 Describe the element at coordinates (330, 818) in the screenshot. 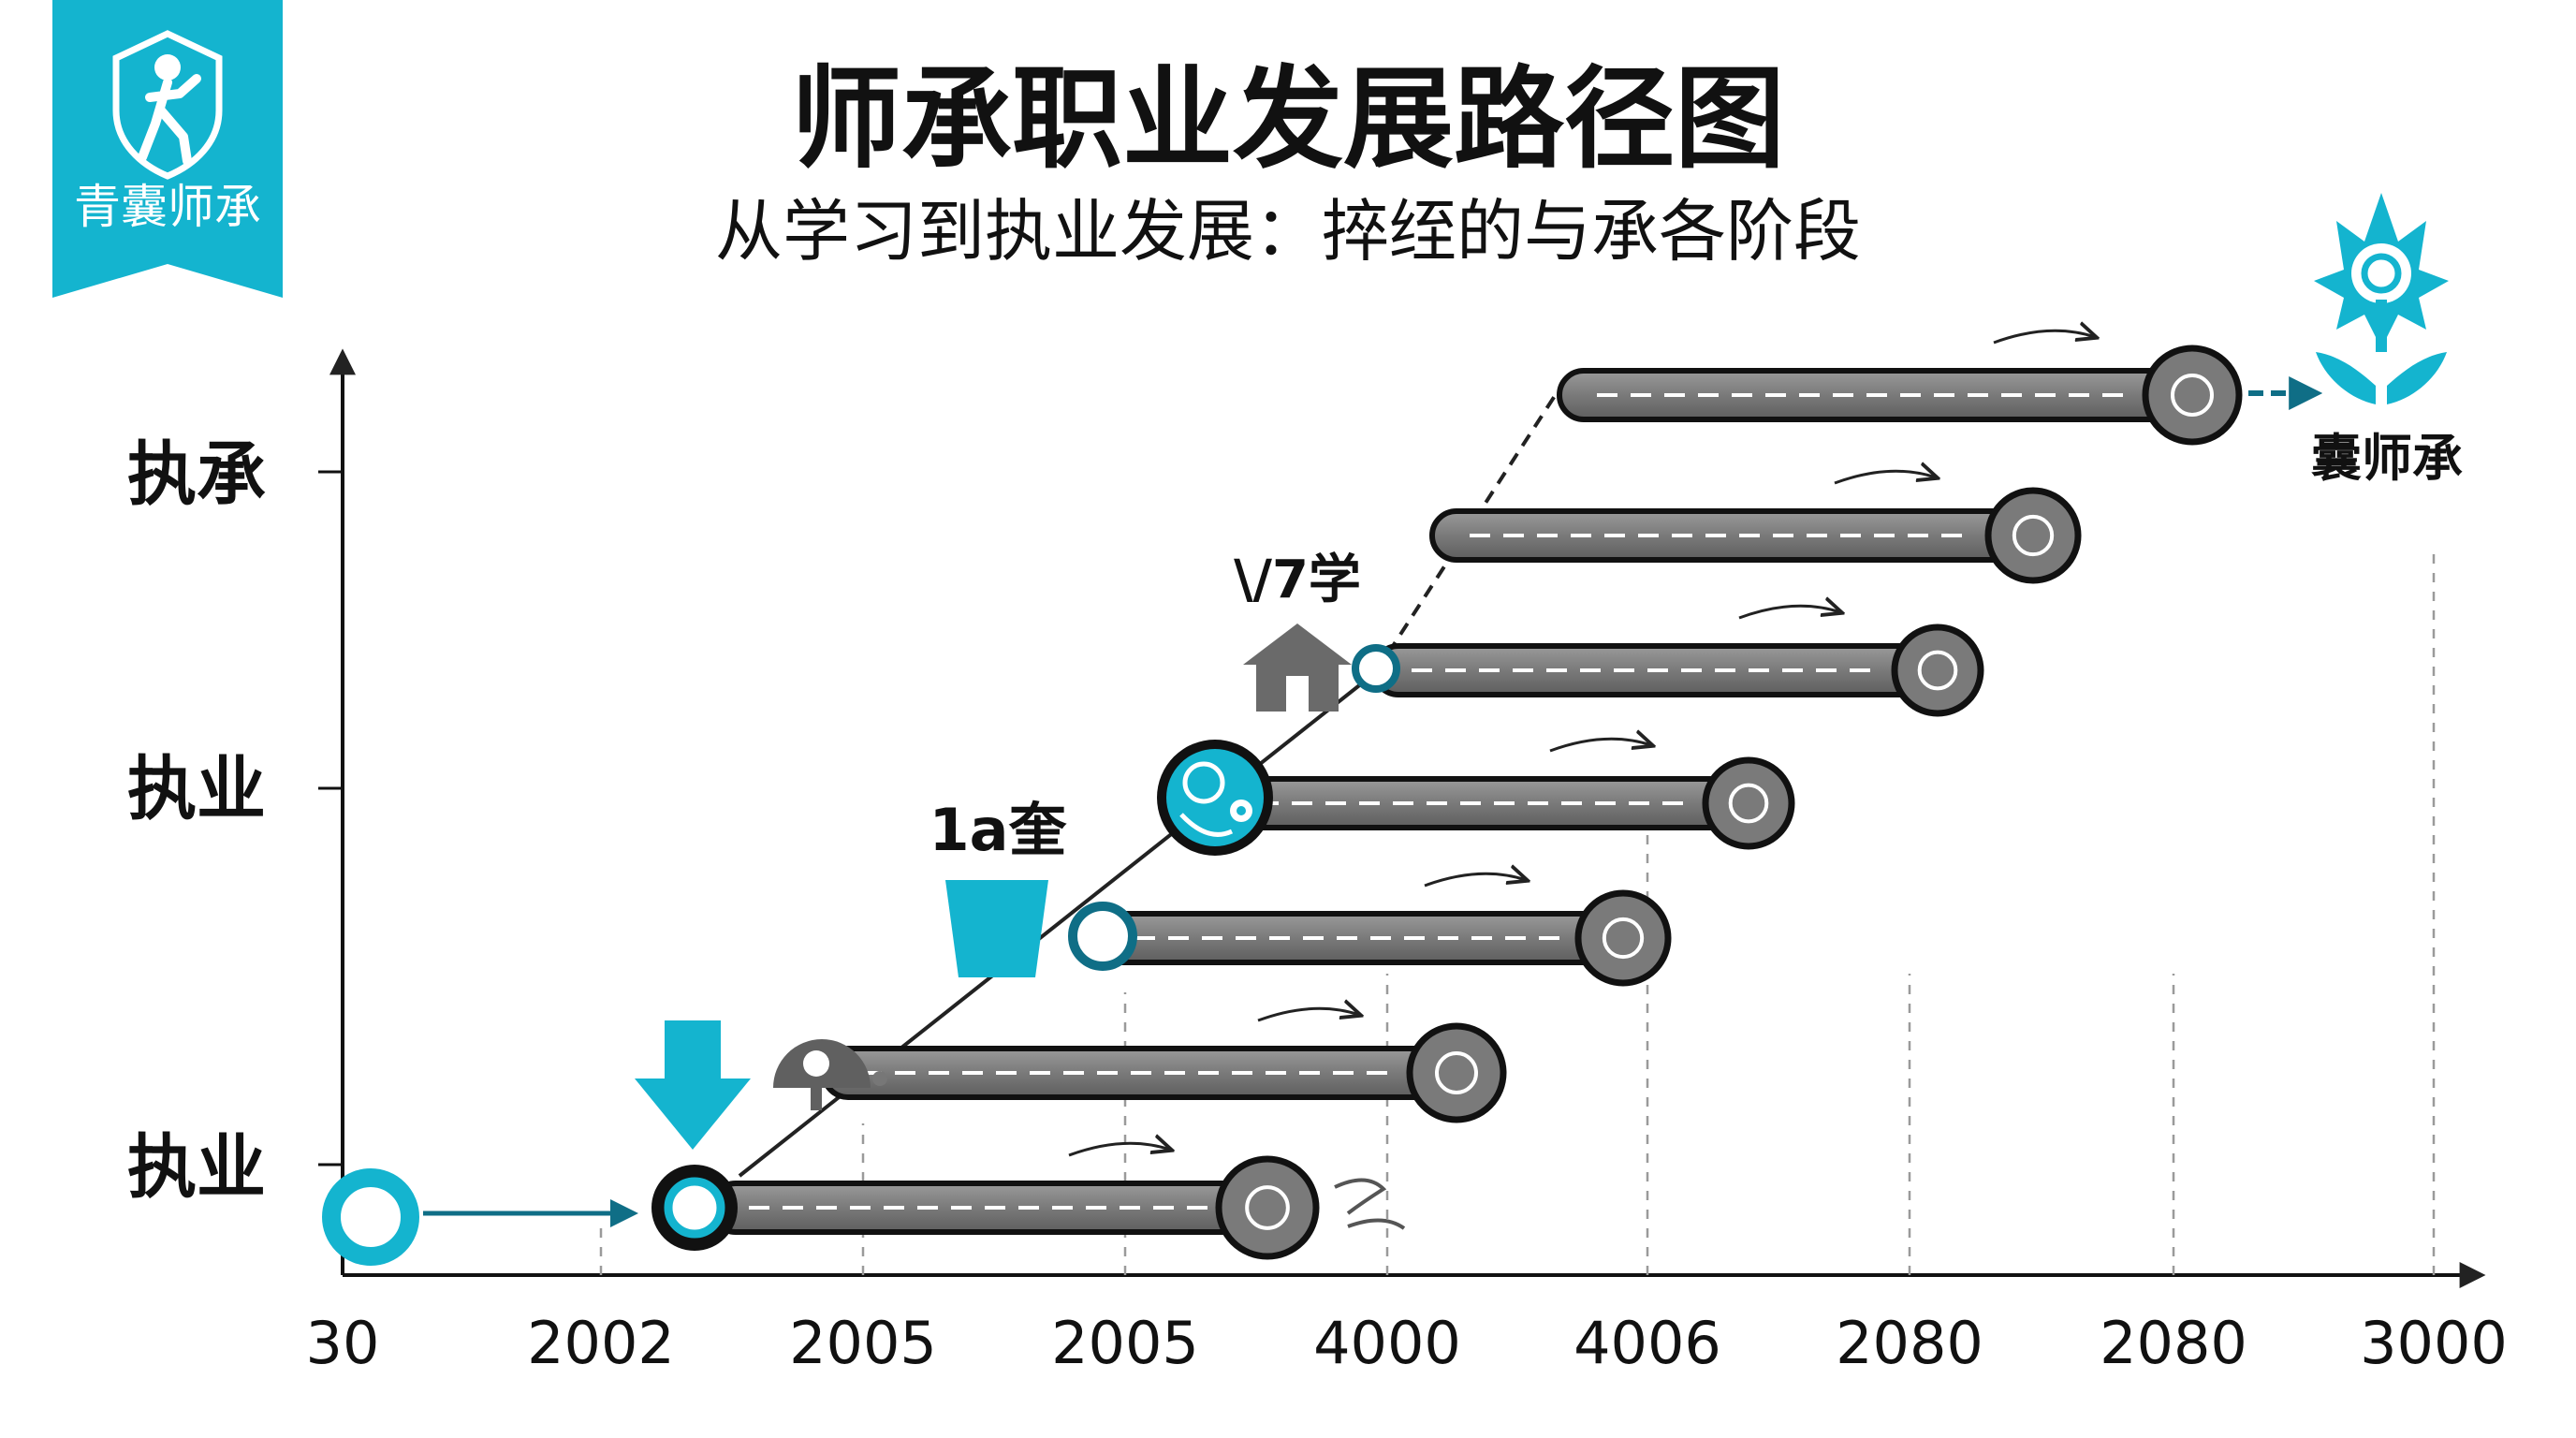

I see `y-axis-ticks` at that location.